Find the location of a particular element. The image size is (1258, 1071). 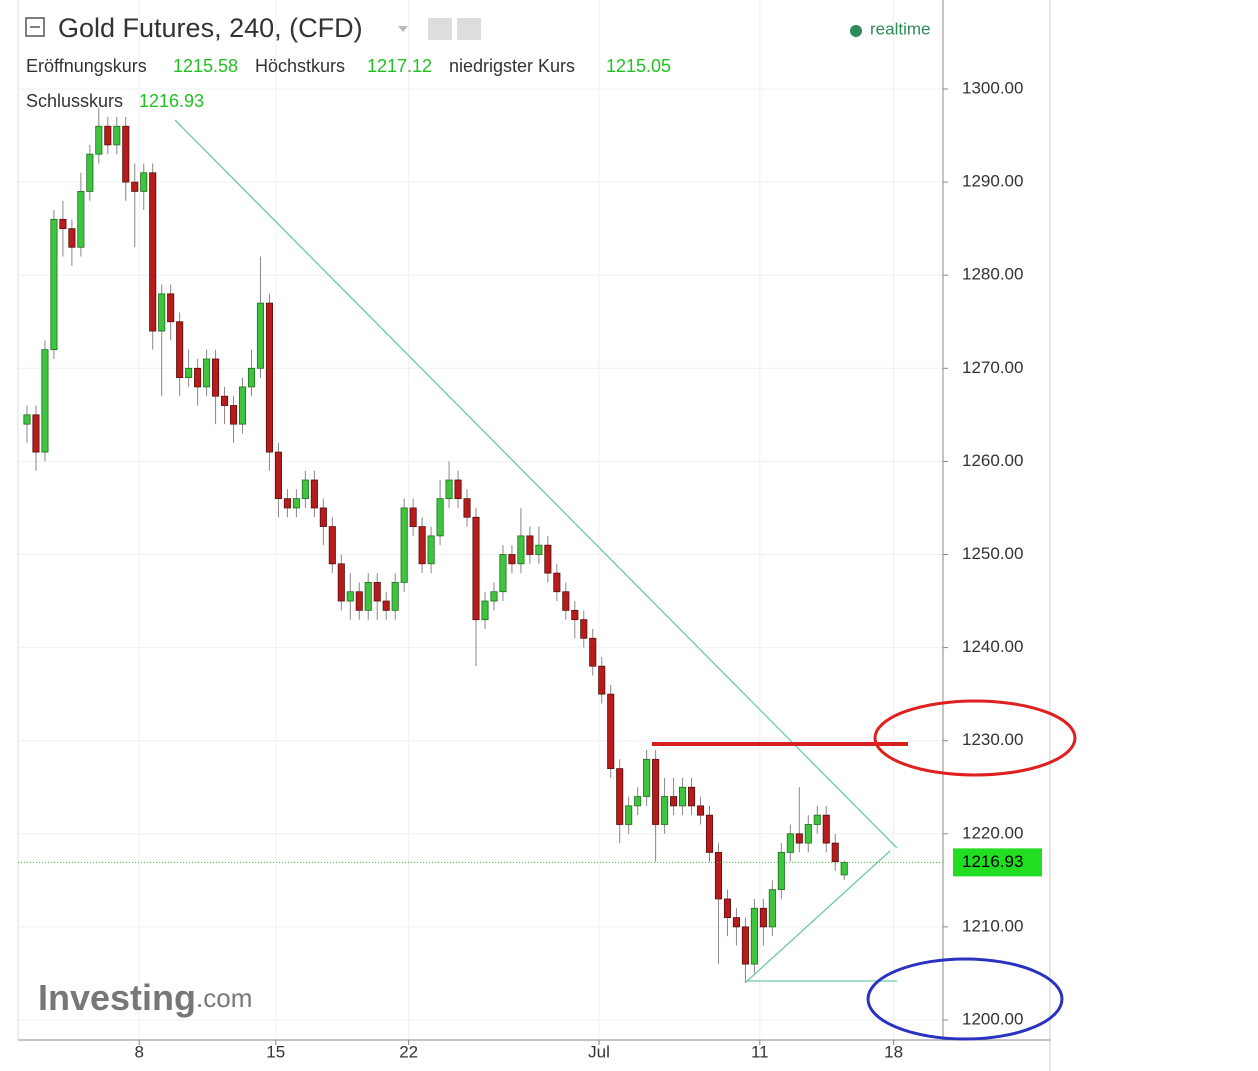

status: realtime is located at coordinates (900, 28).